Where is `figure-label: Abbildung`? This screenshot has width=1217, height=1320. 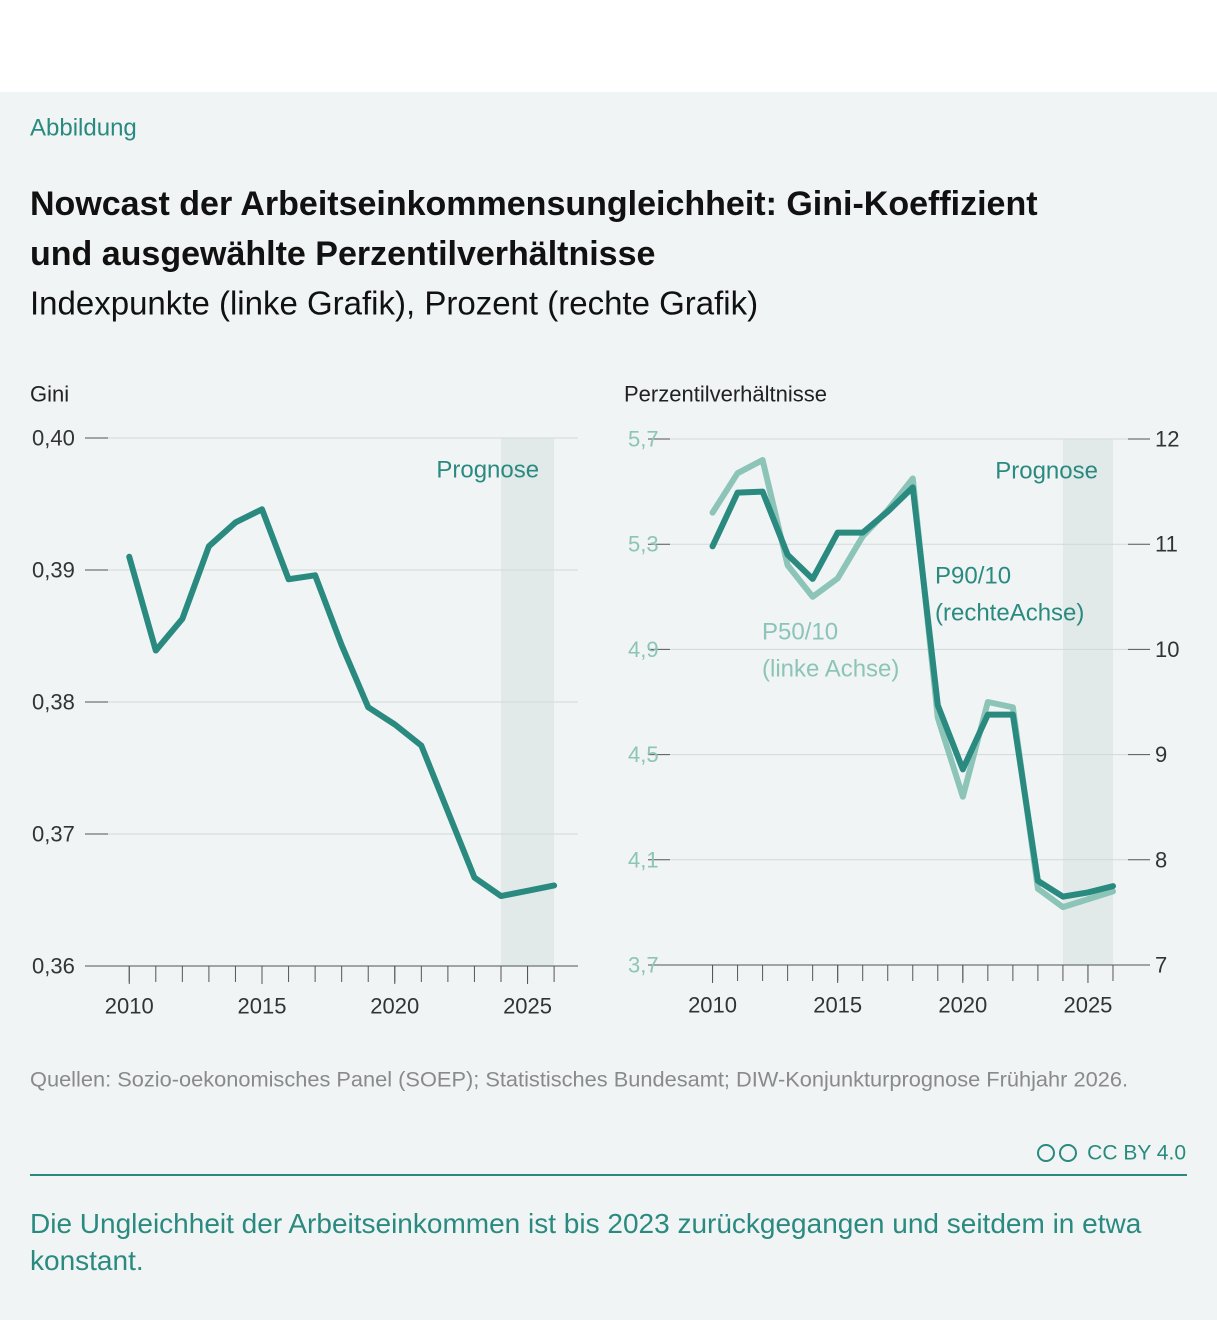
figure-label: Abbildung is located at coordinates (83, 128).